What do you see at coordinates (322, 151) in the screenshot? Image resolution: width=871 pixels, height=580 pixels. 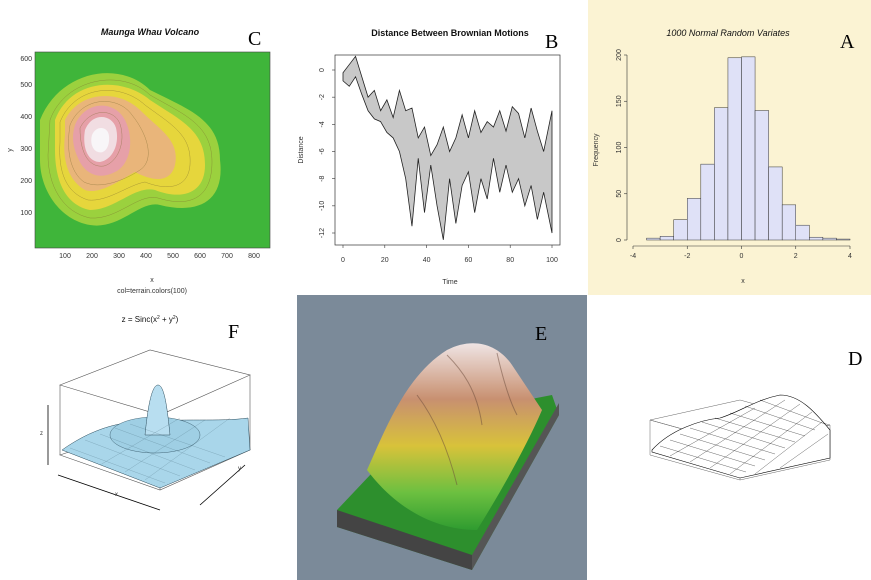 I see `brownian-ytick: -6` at bounding box center [322, 151].